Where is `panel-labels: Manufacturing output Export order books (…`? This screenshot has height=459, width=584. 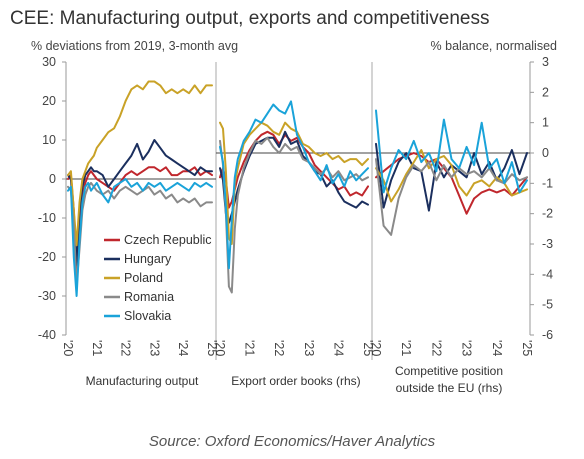 panel-labels: Manufacturing output Export order books (… is located at coordinates (294, 379).